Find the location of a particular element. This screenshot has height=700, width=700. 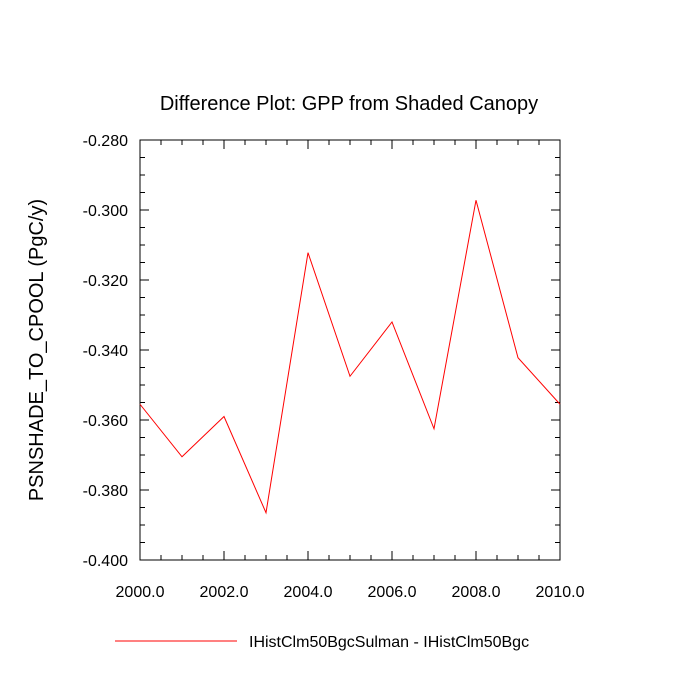

x-tick-label: 2010.0 is located at coordinates (560, 592).